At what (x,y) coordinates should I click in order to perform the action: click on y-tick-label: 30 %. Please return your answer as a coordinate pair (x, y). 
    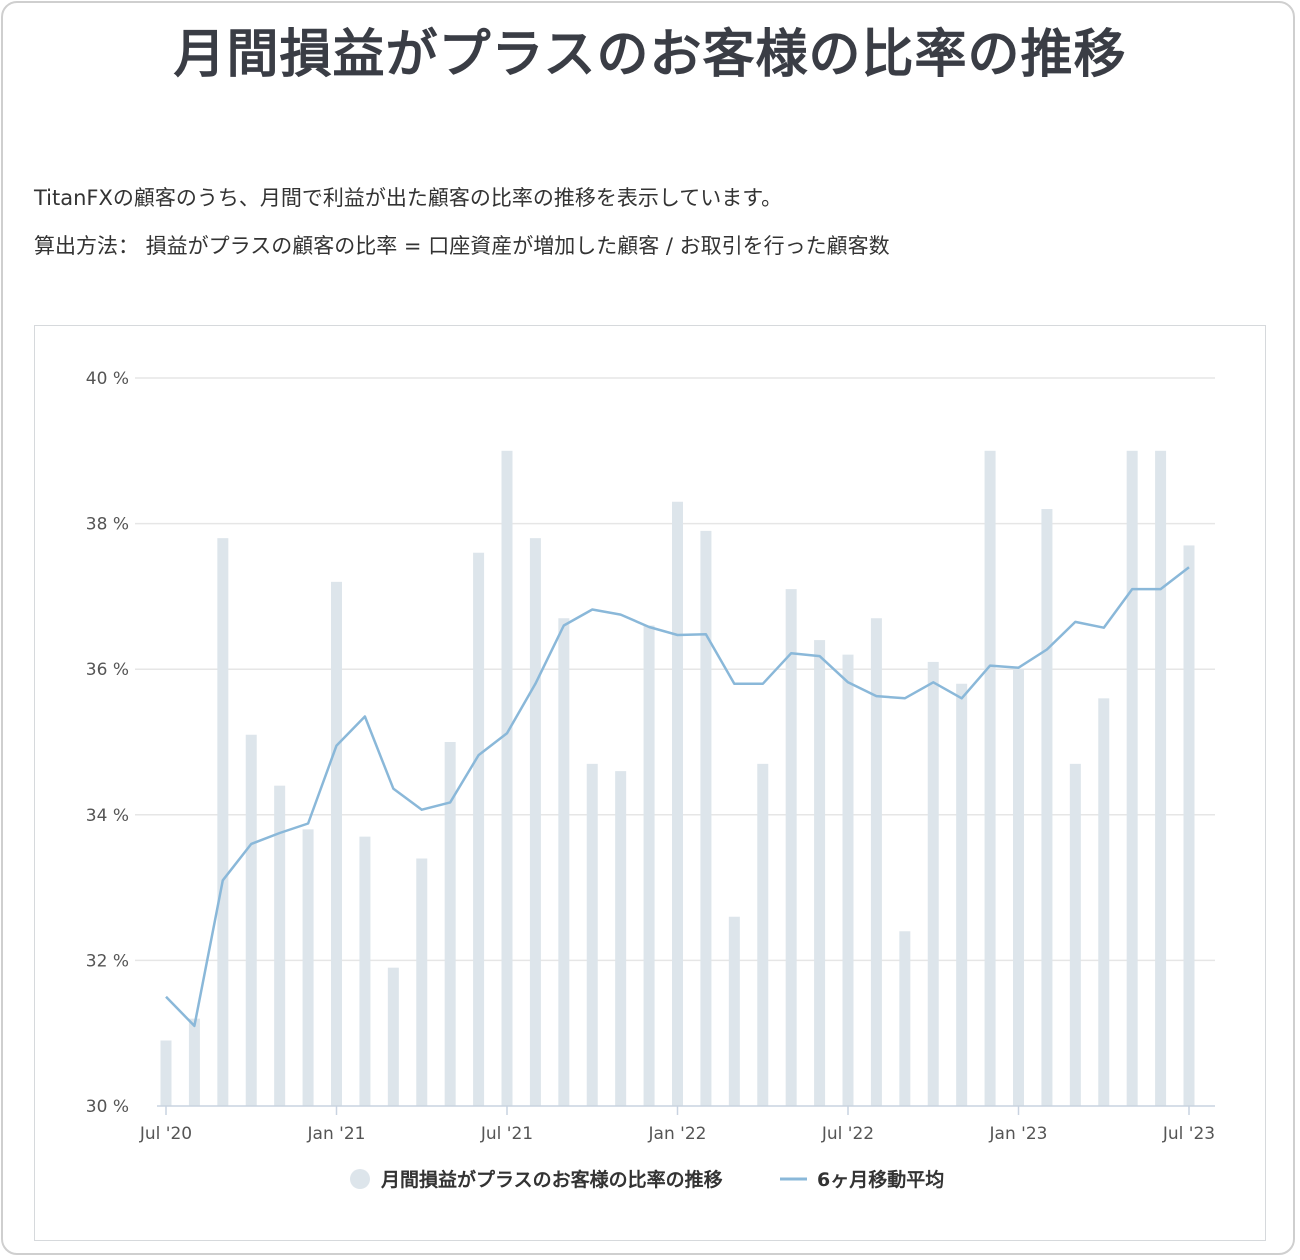
    Looking at the image, I should click on (107, 1107).